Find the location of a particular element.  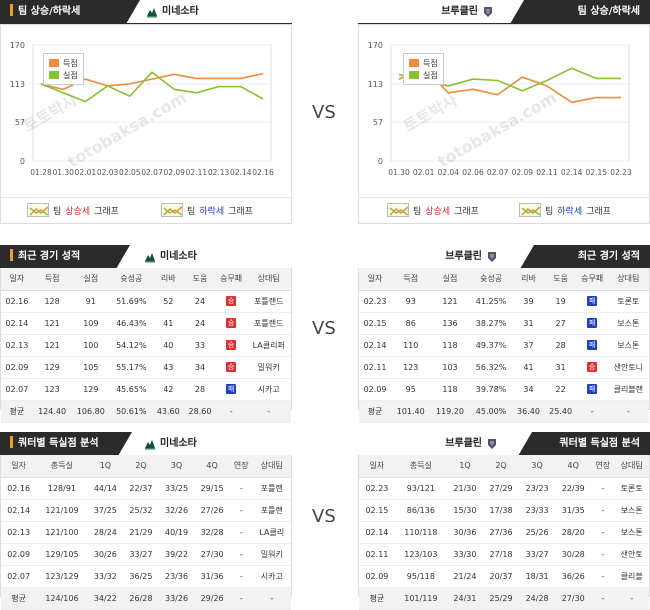

table-cell: 30/28 is located at coordinates (573, 554).